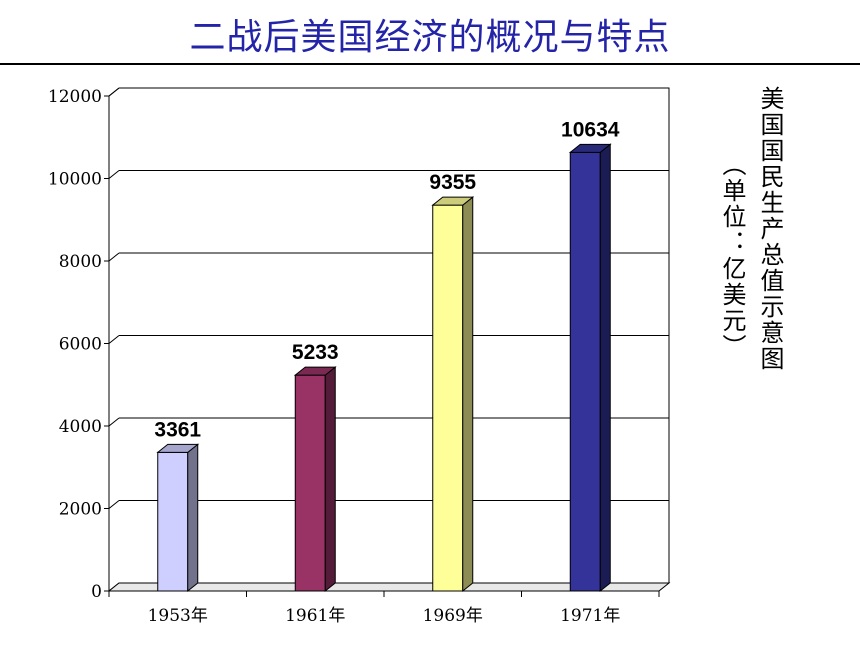 The image size is (860, 645). Describe the element at coordinates (75, 180) in the screenshot. I see `y-tick-label: 10000` at that location.